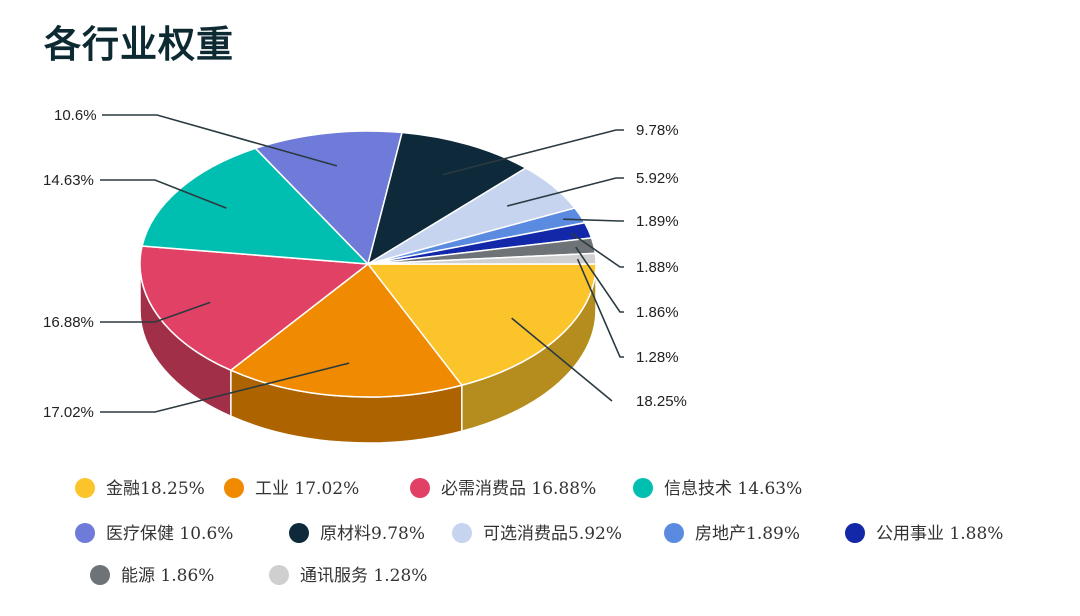 This screenshot has width=1080, height=616. Describe the element at coordinates (68, 180) in the screenshot. I see `data-label-3: 14.63%` at that location.